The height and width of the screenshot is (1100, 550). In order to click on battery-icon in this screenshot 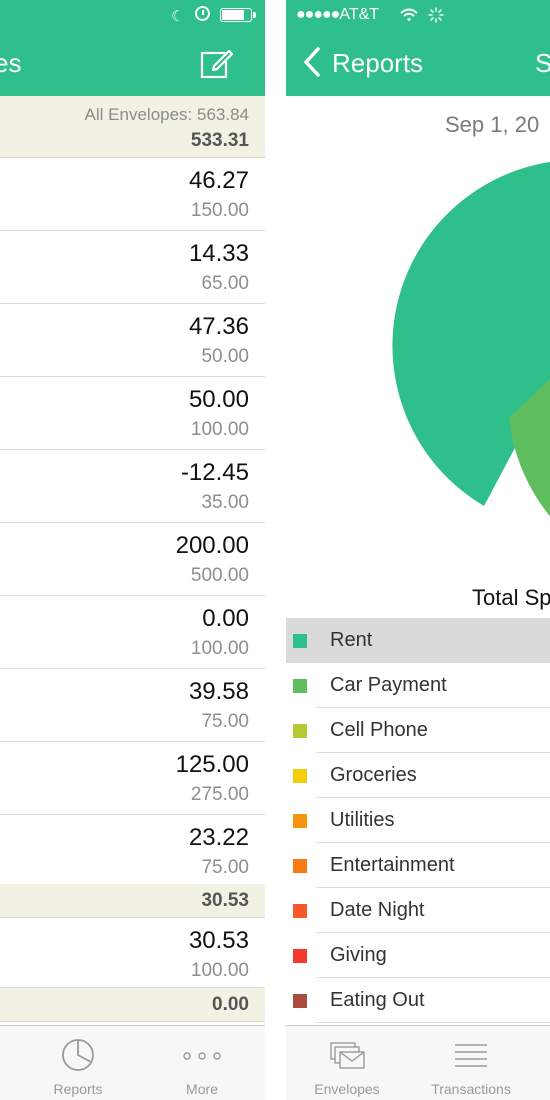, I will do `click(238, 15)`.